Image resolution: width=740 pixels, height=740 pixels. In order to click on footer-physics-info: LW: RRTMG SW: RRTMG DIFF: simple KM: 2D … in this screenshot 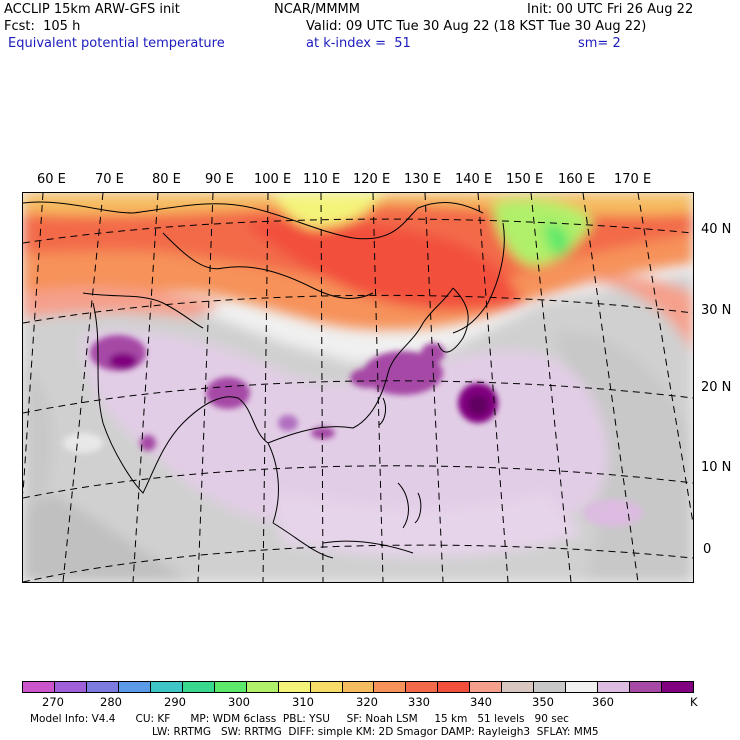, I will do `click(375, 732)`.